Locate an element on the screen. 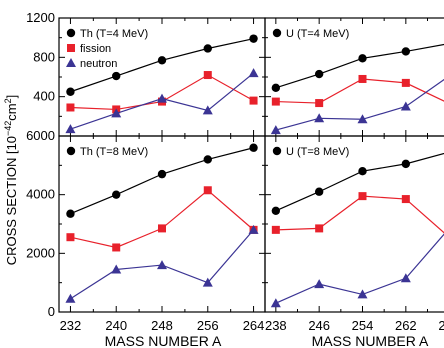  legend-title: Th (T=4 MeV) is located at coordinates (114, 34).